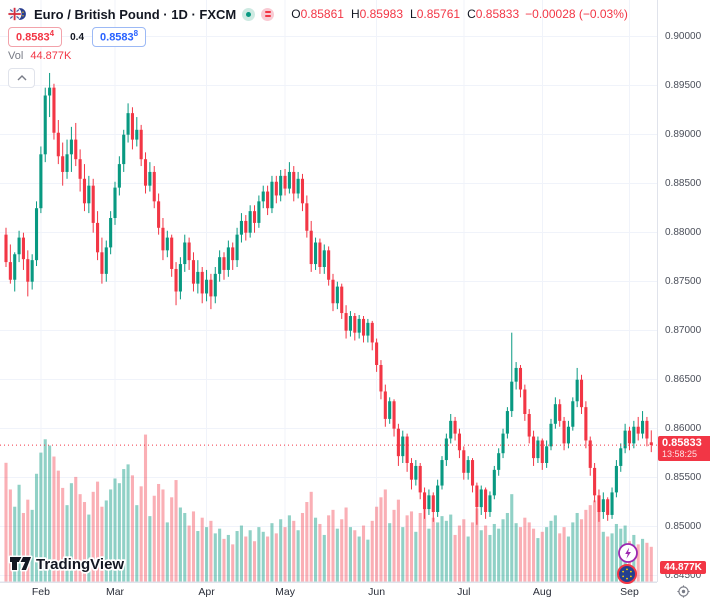 This screenshot has height=600, width=710. What do you see at coordinates (355, 14) in the screenshot?
I see `high-label: H` at bounding box center [355, 14].